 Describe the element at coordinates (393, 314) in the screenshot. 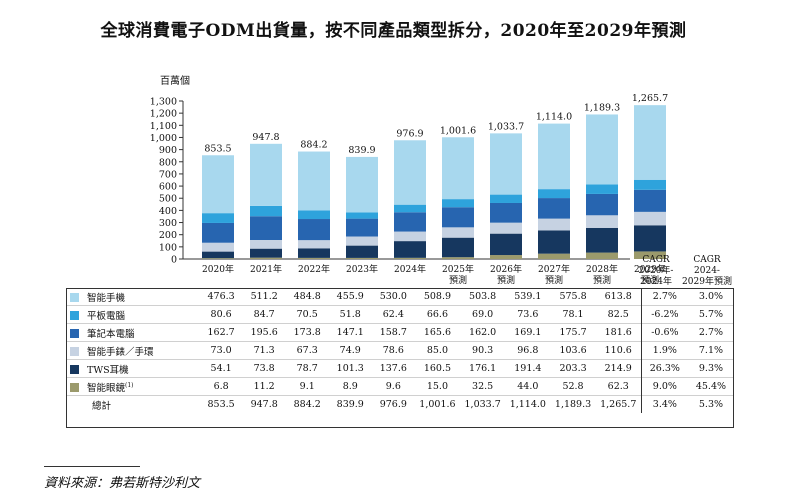

I see `table-cell: 62.4` at that location.